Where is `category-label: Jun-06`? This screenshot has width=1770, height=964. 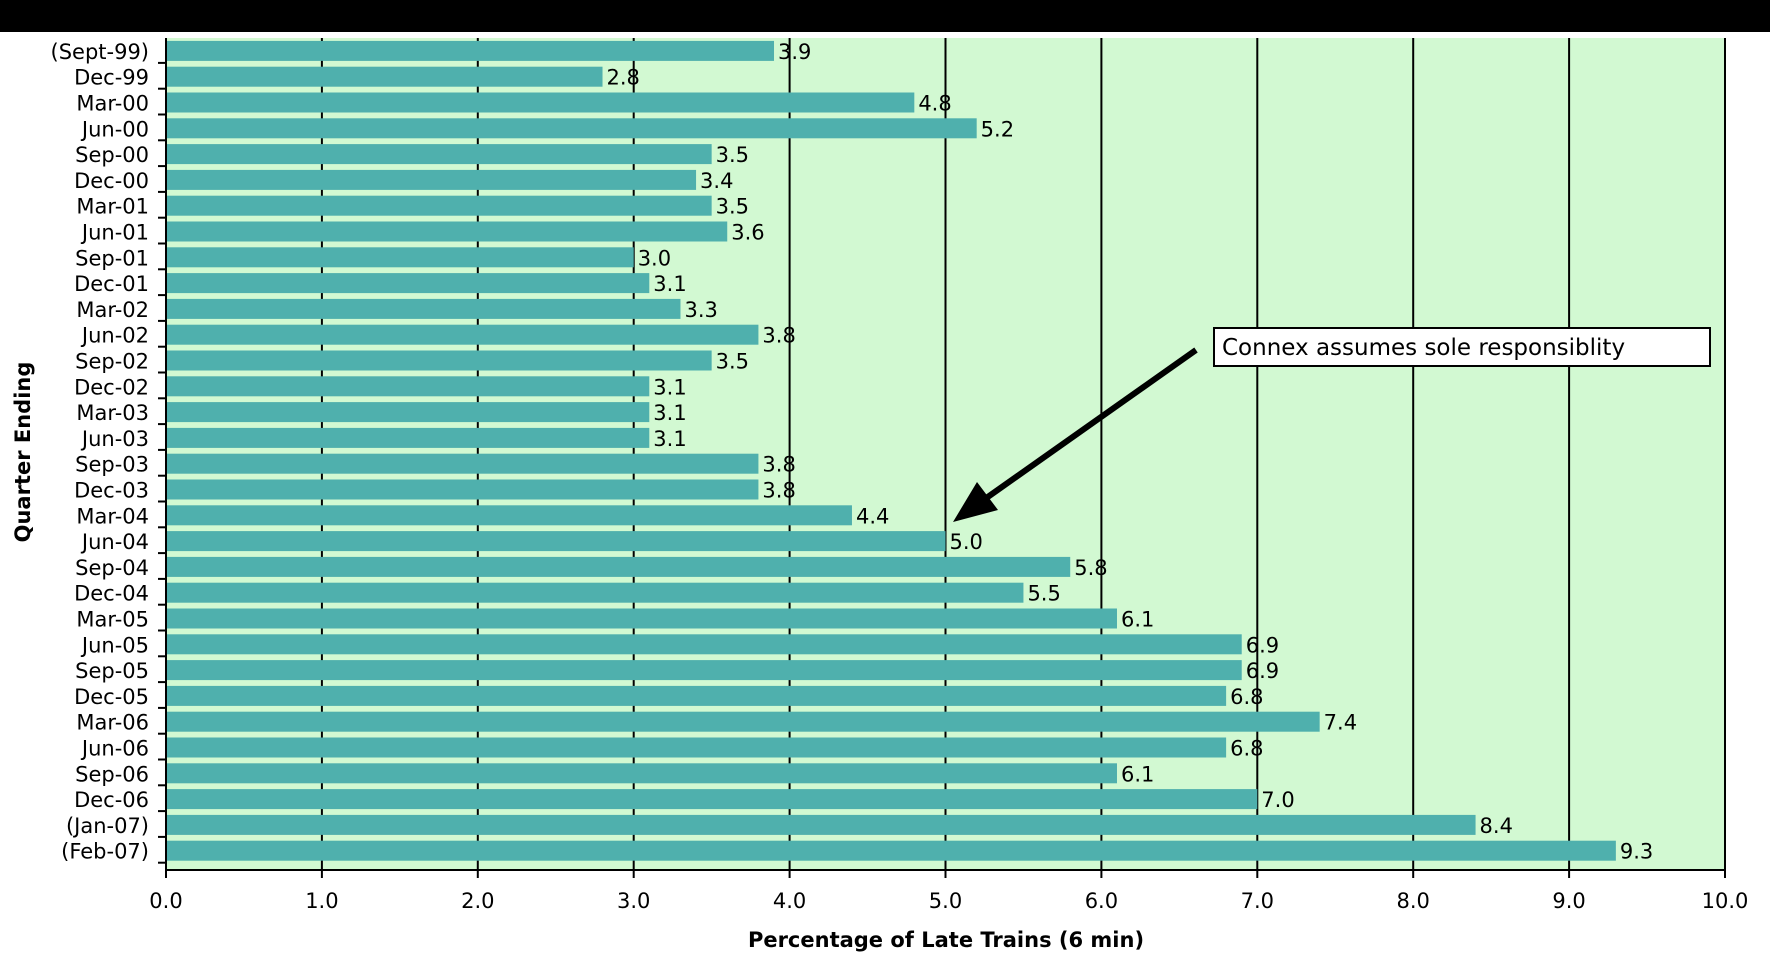
category-label: Jun-06 is located at coordinates (114, 749).